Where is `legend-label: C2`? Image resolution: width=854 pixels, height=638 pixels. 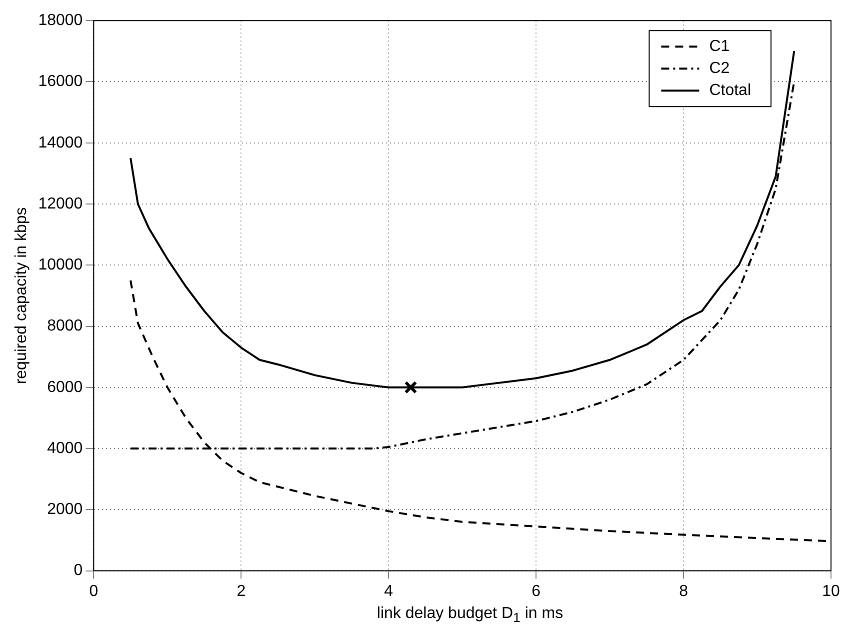
legend-label: C2 is located at coordinates (719, 69).